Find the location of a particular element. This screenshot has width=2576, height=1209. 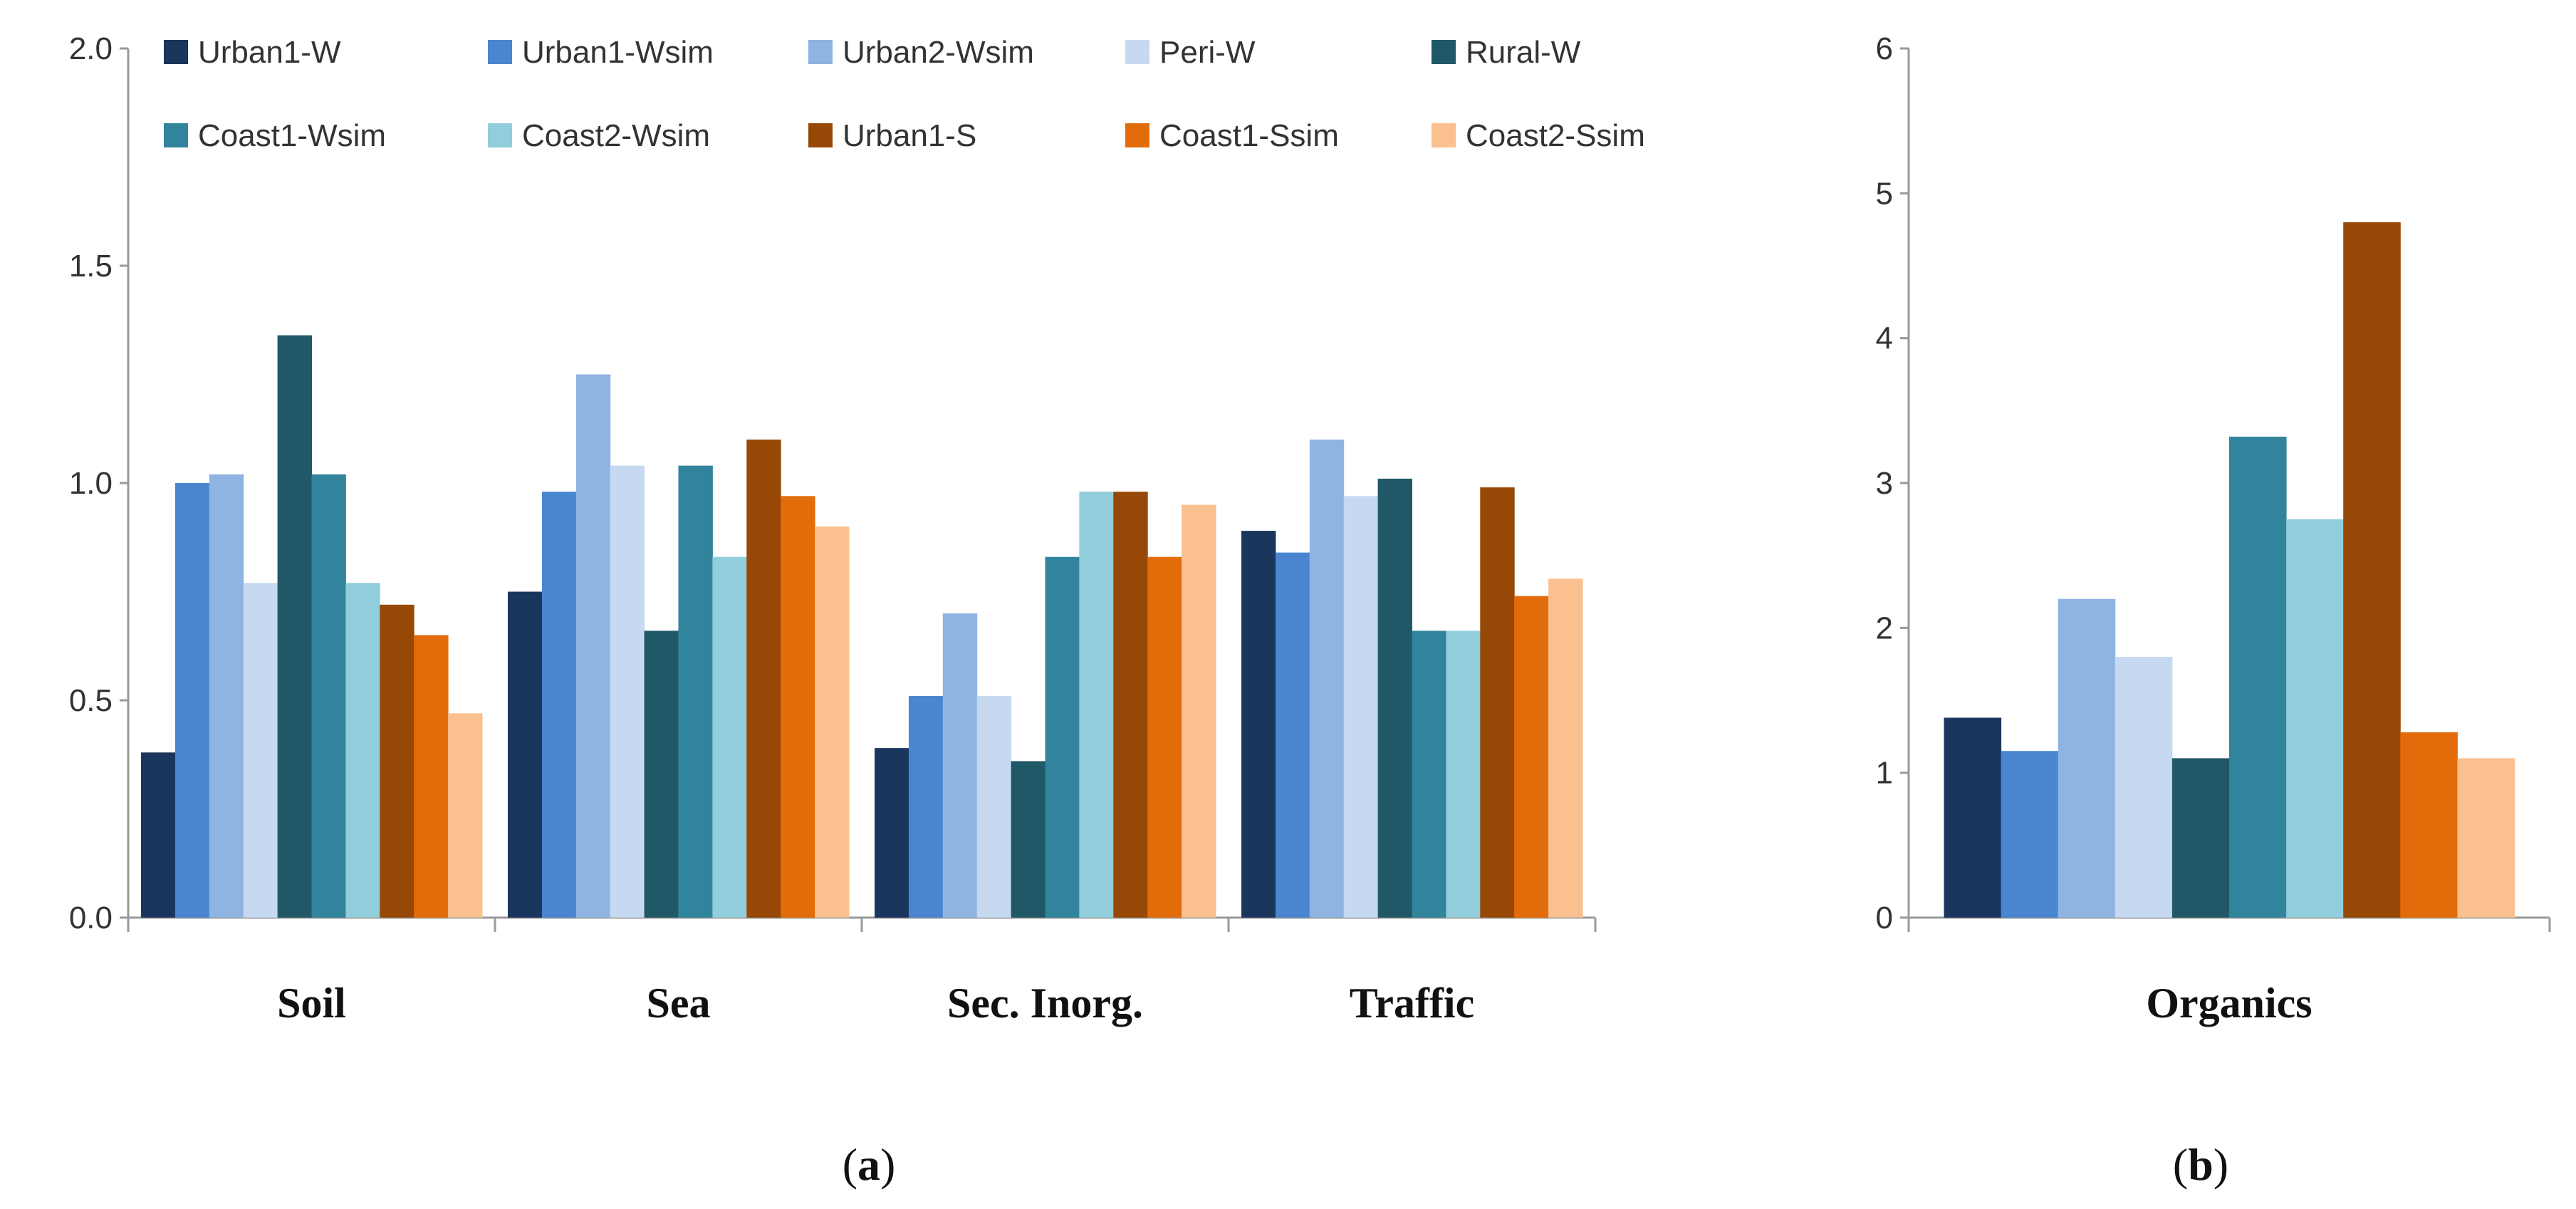

legend-label-rural-w: Rural-W is located at coordinates (1524, 53).